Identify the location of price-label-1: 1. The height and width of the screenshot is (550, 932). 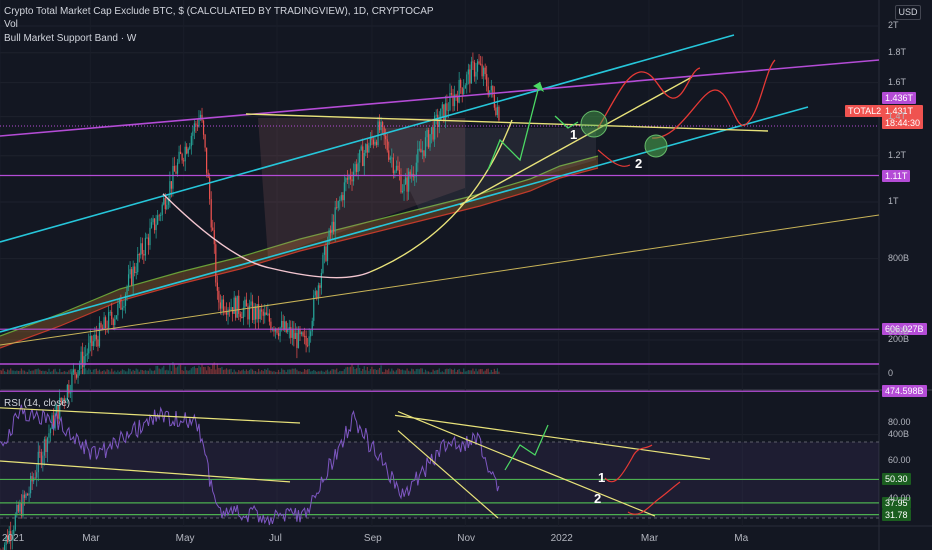
(573, 134).